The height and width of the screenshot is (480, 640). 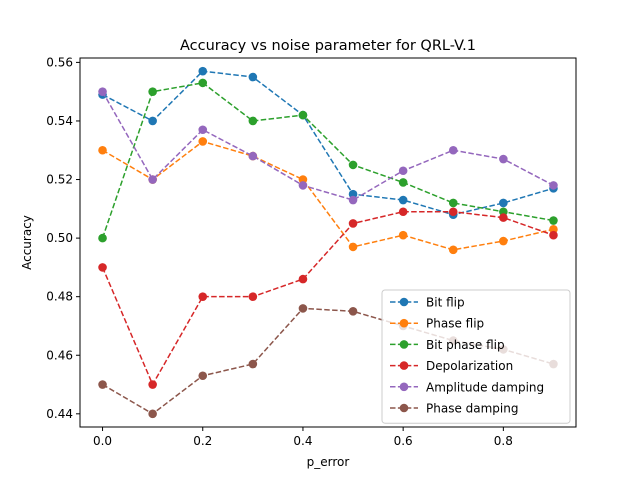 I want to click on legend-item: Bit flip, so click(x=427, y=303).